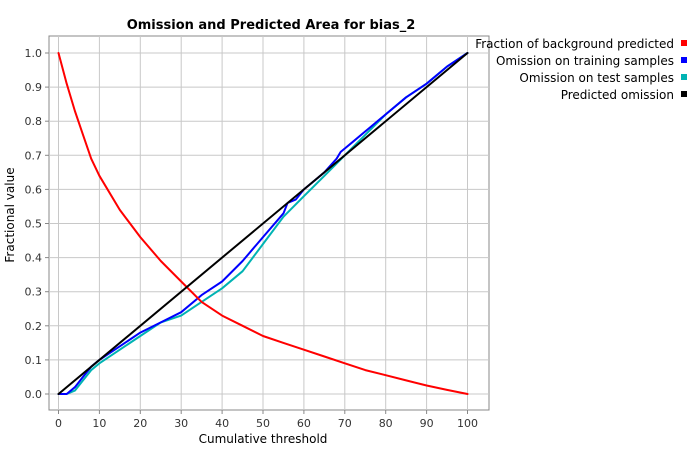 Image resolution: width=700 pixels, height=450 pixels. What do you see at coordinates (34, 87) in the screenshot?
I see `y-tick-label: 0.9` at bounding box center [34, 87].